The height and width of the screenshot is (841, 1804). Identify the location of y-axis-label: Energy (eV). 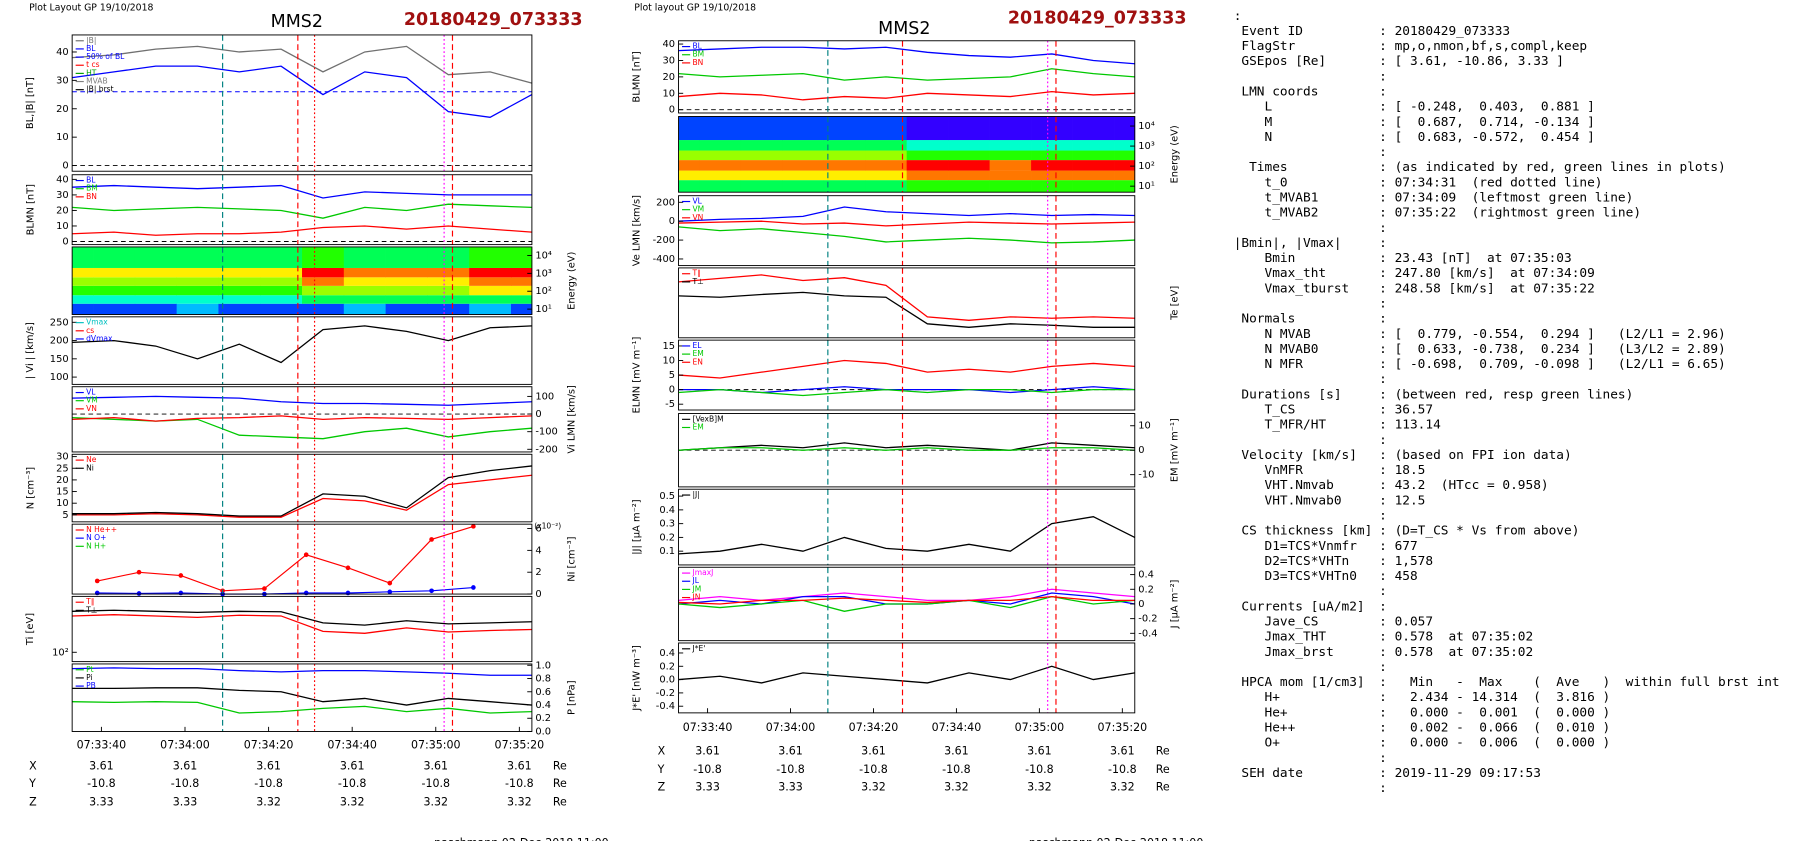
(1174, 154).